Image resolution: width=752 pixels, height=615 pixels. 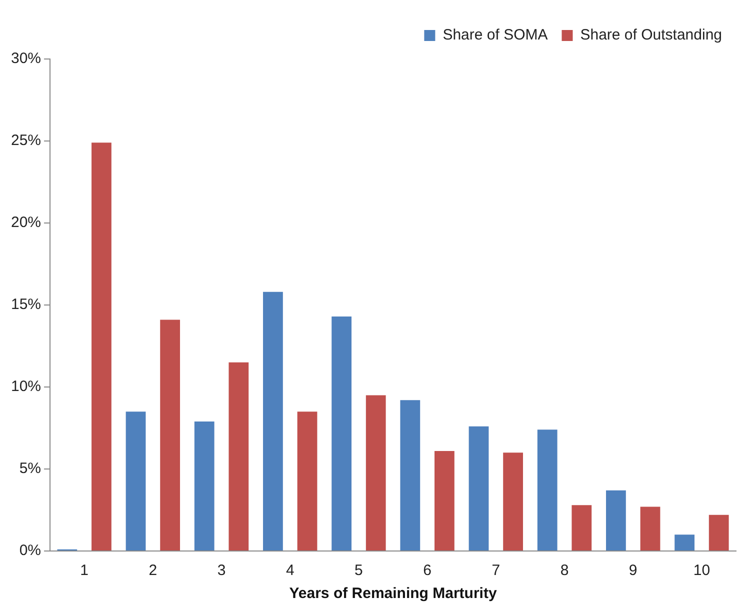 I want to click on y-tick-label: 0%, so click(x=30, y=551).